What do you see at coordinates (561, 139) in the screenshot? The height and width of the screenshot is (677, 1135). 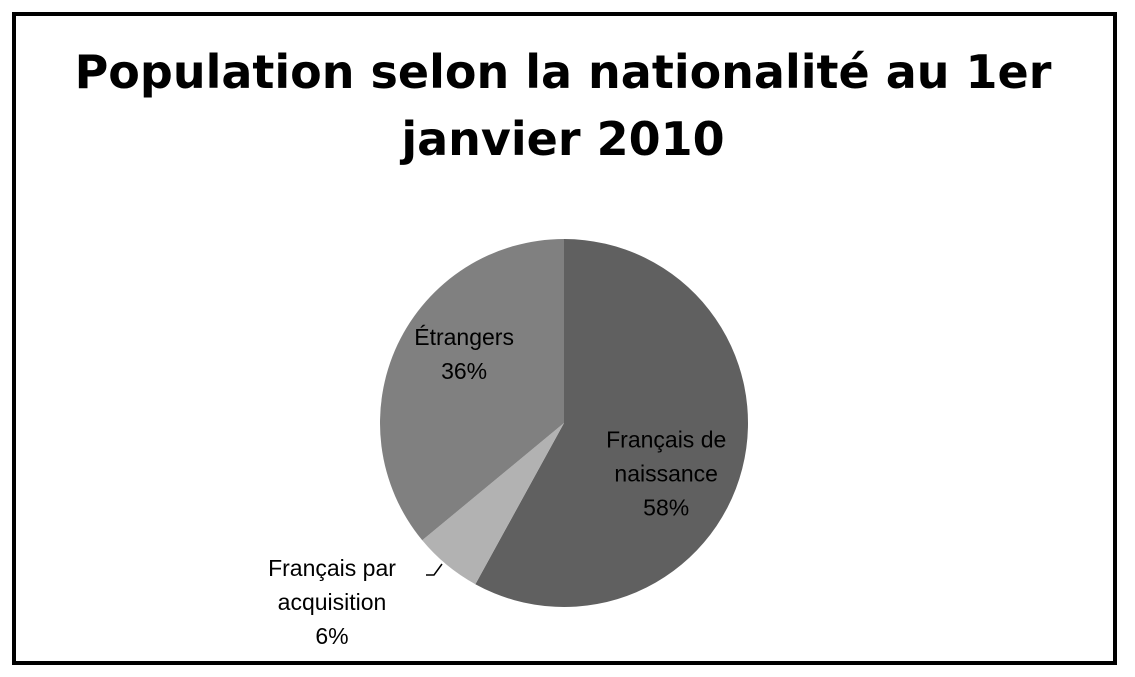 I see `chart-title-line-2: janvier 2010` at bounding box center [561, 139].